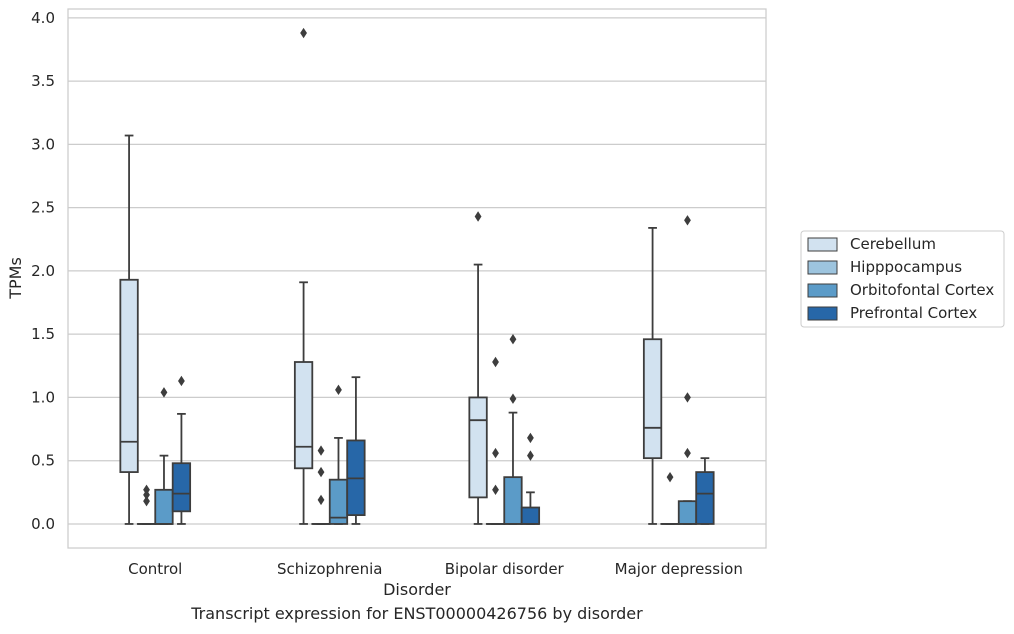 The width and height of the screenshot is (1014, 634). I want to click on legend-label: Prefrontal Cortex, so click(913, 313).